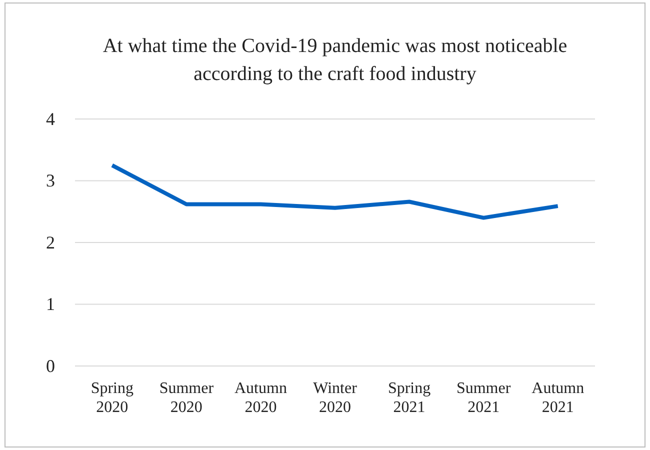 Image resolution: width=650 pixels, height=450 pixels. What do you see at coordinates (50, 366) in the screenshot?
I see `y-tick-label: 0` at bounding box center [50, 366].